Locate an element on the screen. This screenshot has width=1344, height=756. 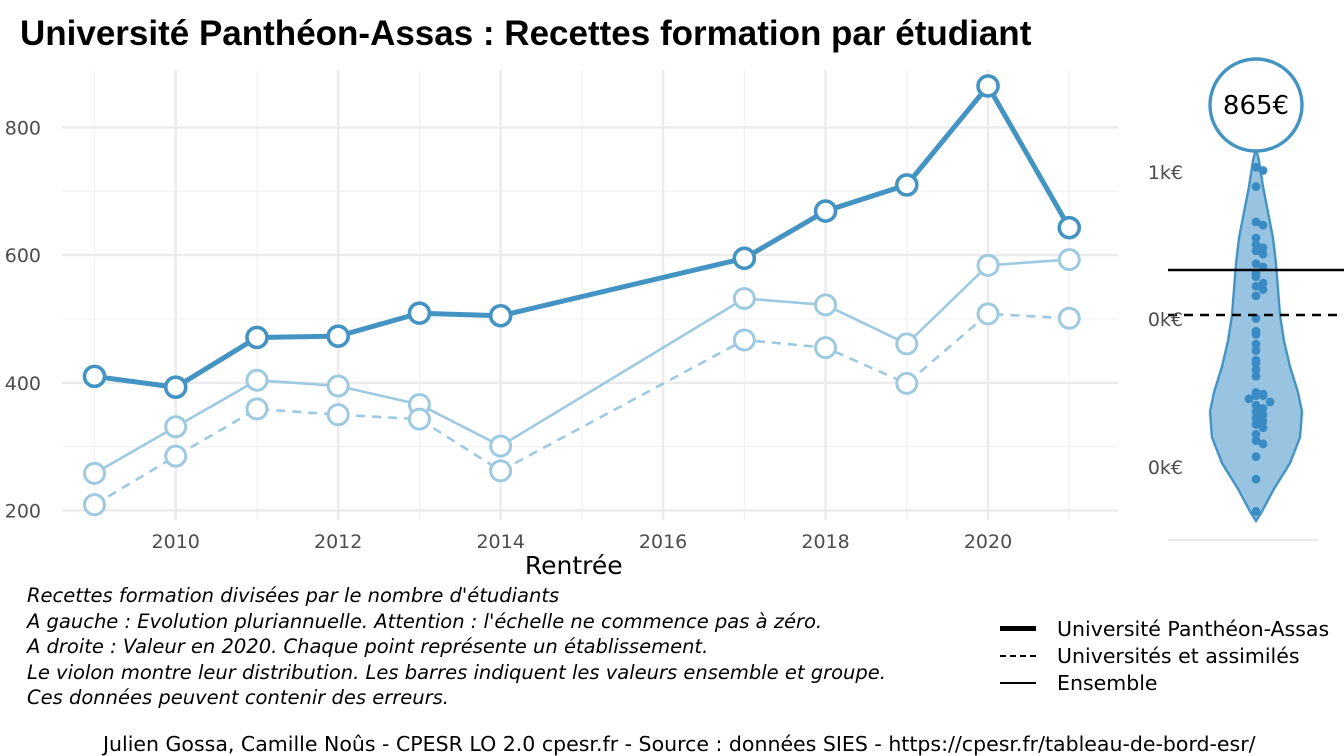
y-tick-label: 600 is located at coordinates (23, 256).